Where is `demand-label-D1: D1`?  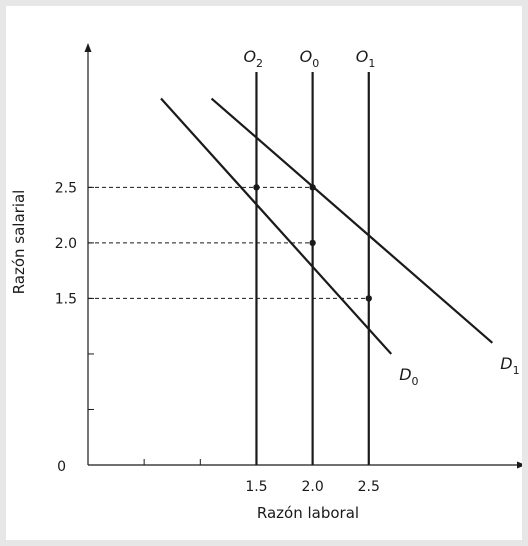
demand-label-D1: D1 is located at coordinates (509, 365).